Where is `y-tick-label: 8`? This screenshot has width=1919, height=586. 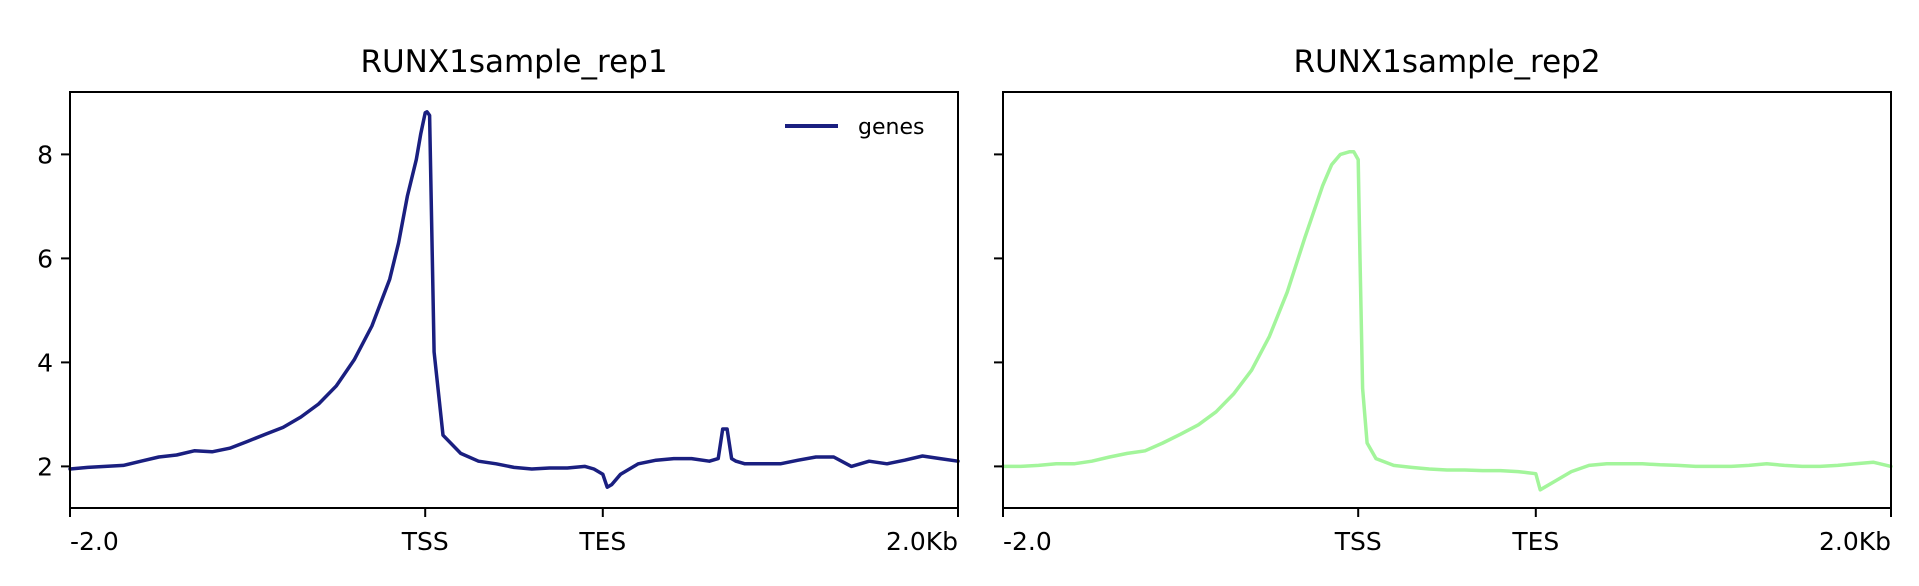 y-tick-label: 8 is located at coordinates (45, 154).